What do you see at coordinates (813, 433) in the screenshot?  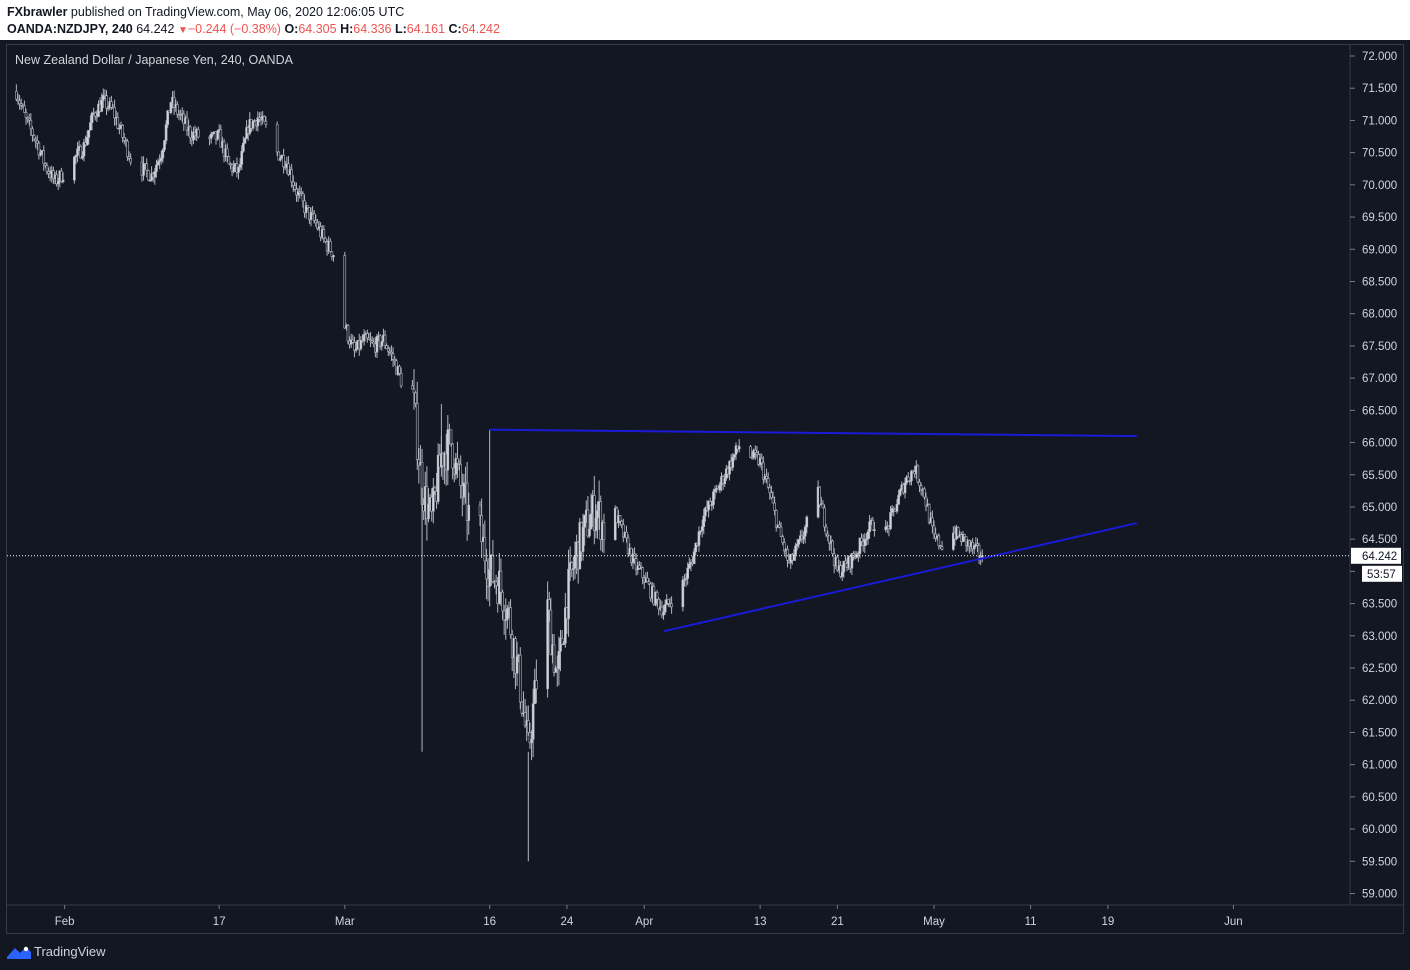 I see `resistance-trendline` at bounding box center [813, 433].